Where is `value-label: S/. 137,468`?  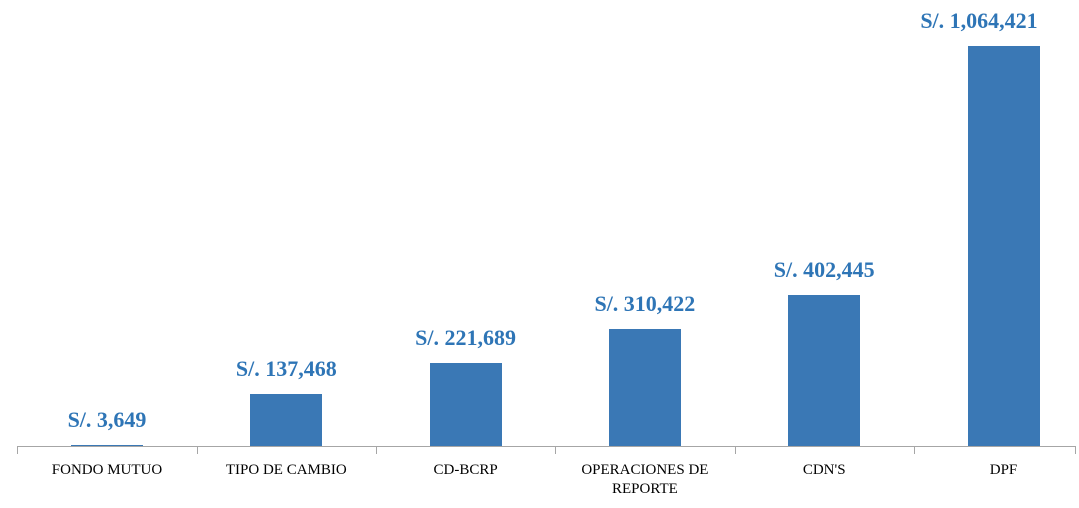 value-label: S/. 137,468 is located at coordinates (286, 369).